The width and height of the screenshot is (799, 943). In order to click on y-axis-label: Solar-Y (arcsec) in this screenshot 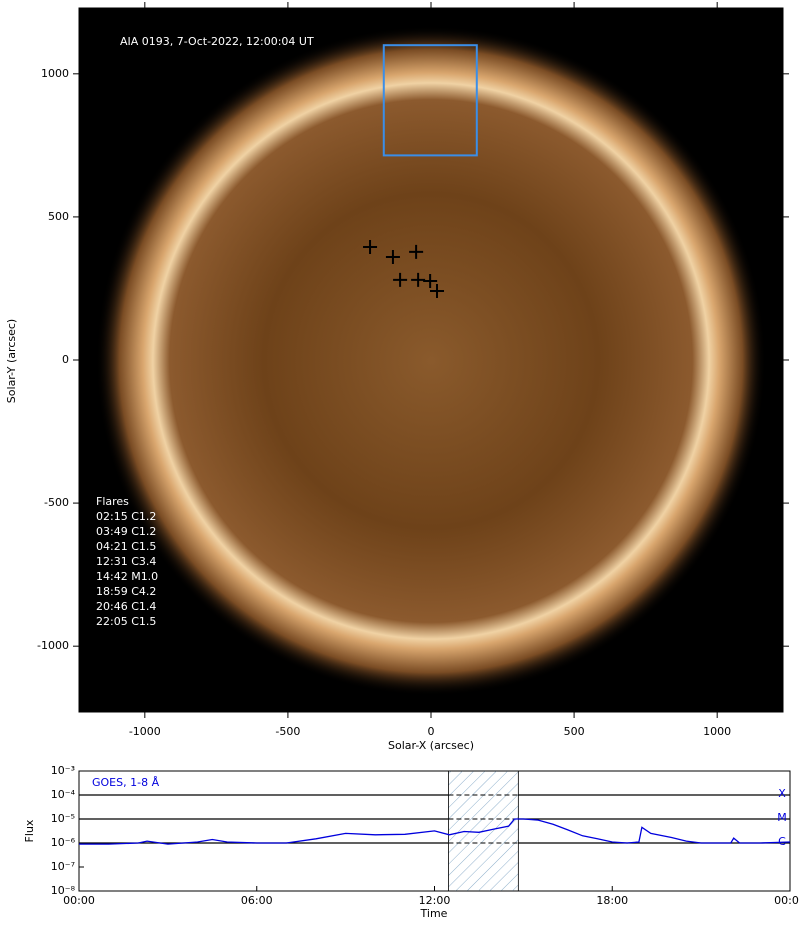, I will do `click(11, 361)`.